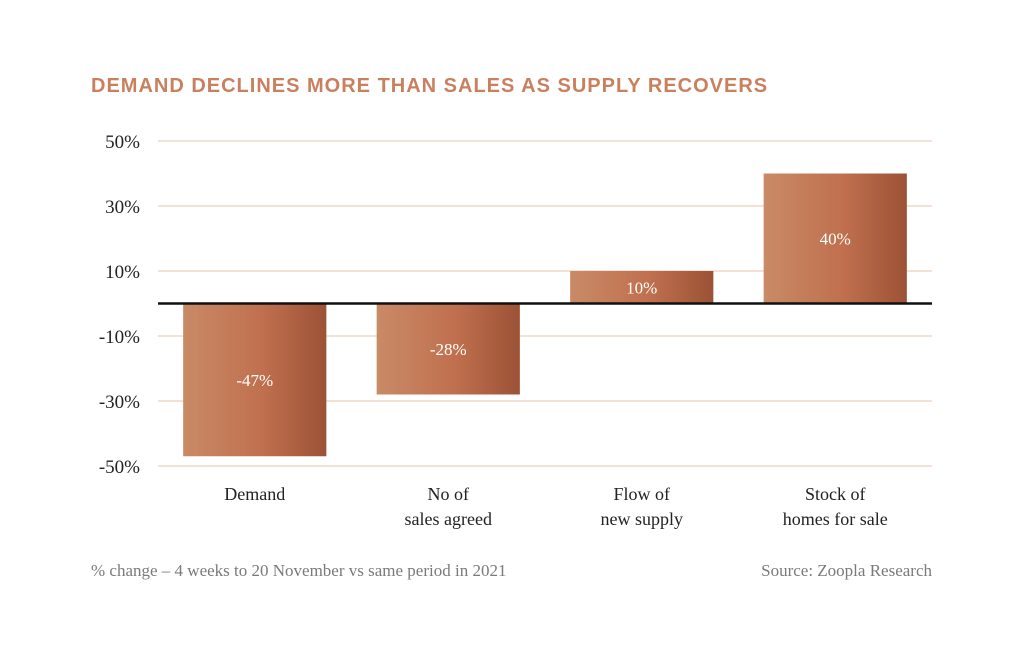 The image size is (1024, 657). What do you see at coordinates (119, 337) in the screenshot?
I see `y-tick-label: -10%` at bounding box center [119, 337].